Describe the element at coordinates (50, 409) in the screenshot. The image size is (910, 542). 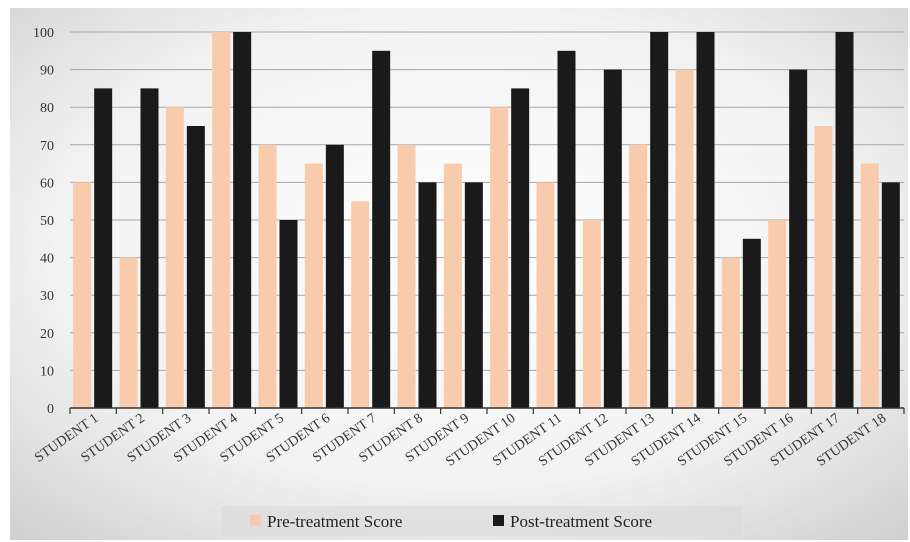
I see `y-tick-label: 0` at that location.